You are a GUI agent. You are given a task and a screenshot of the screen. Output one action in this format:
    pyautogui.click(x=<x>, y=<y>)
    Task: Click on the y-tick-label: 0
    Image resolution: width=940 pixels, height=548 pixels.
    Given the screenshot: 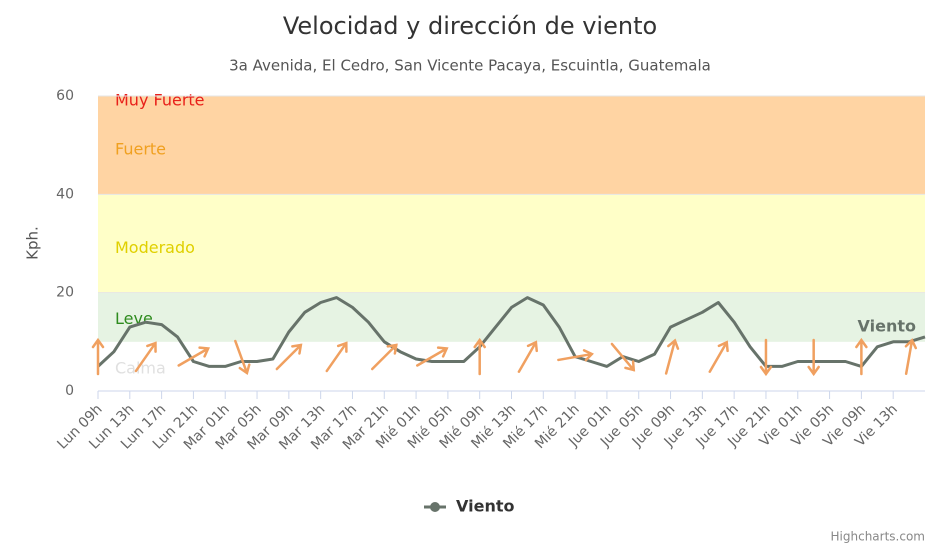 What is the action you would take?
    pyautogui.click(x=69, y=391)
    